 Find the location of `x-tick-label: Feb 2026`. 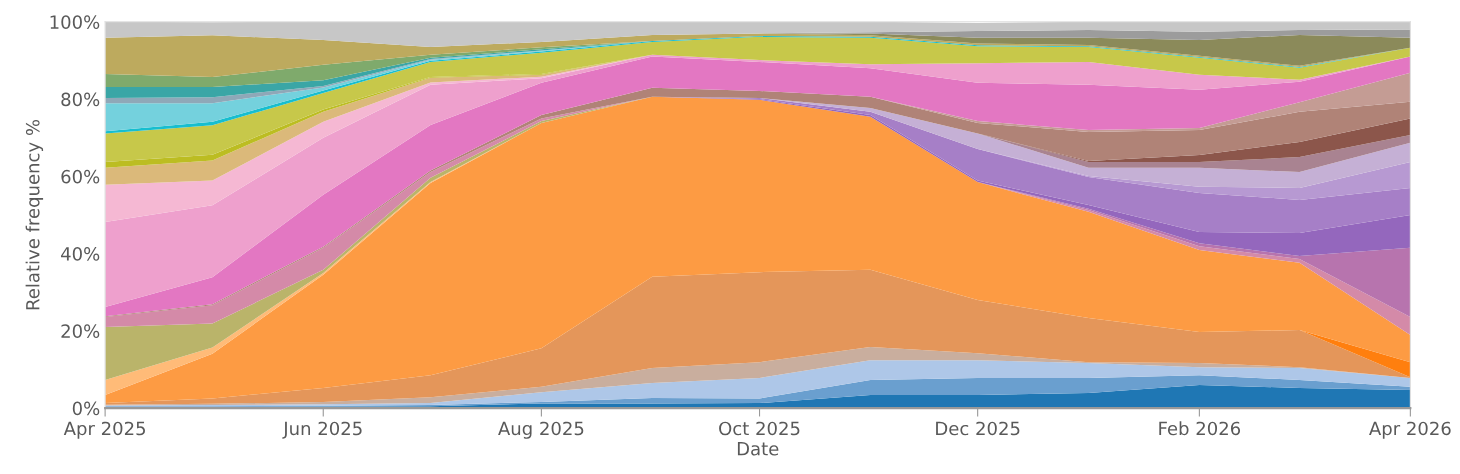

x-tick-label: Feb 2026 is located at coordinates (1200, 428).